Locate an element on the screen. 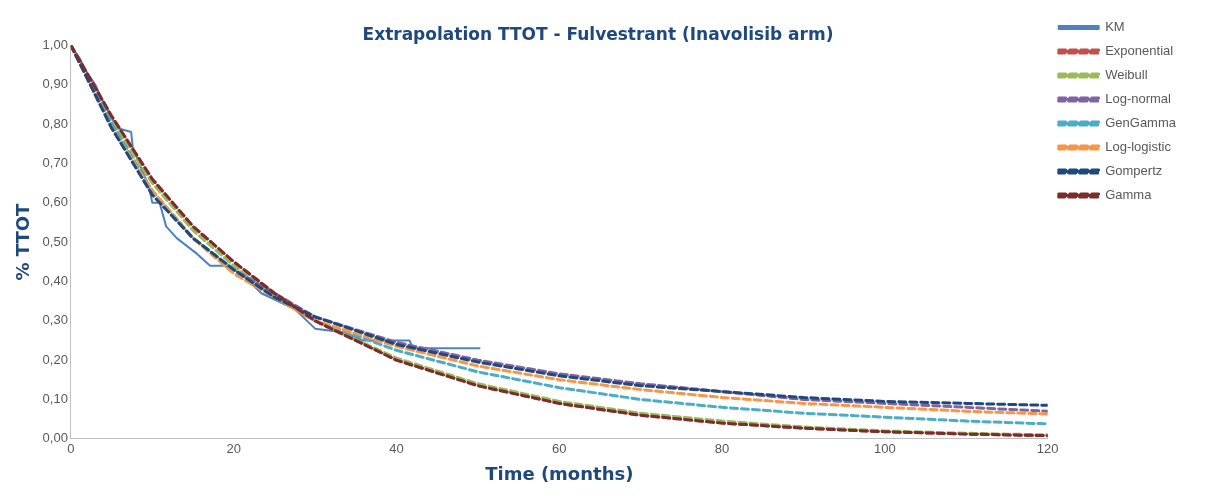  x-tick-label: 60 is located at coordinates (559, 449).